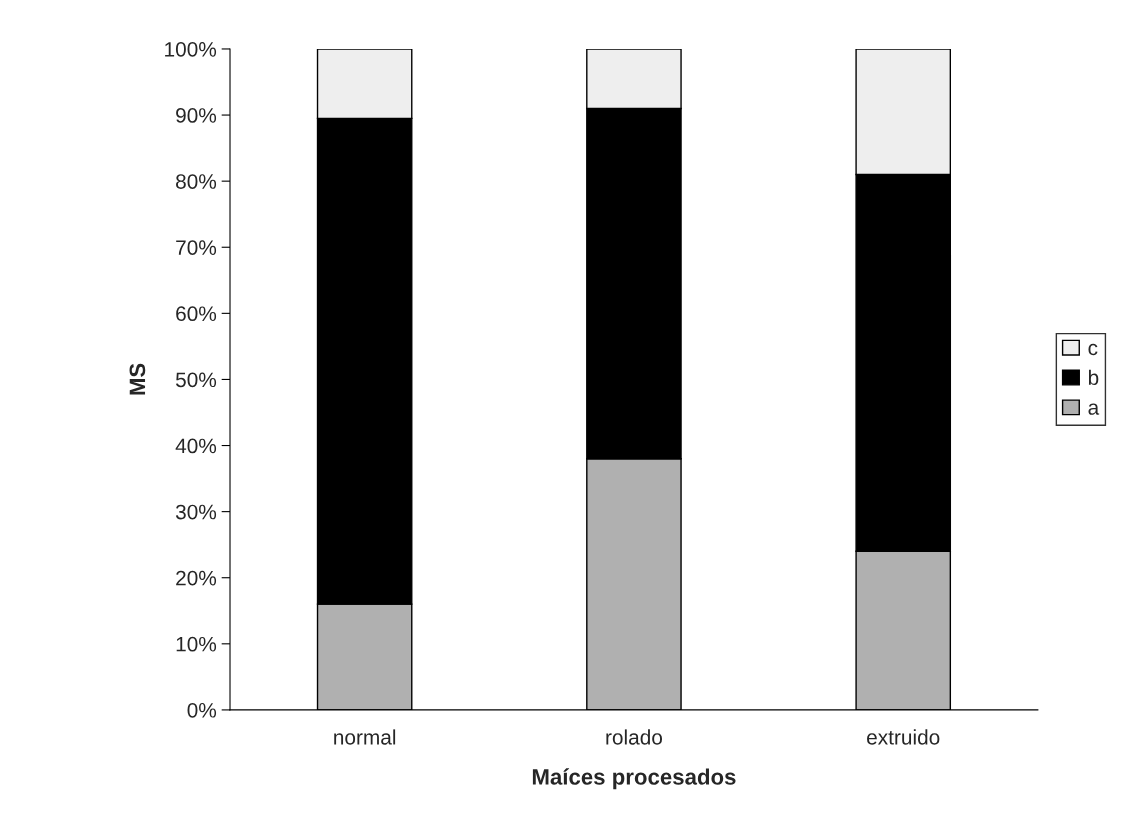  Describe the element at coordinates (196, 115) in the screenshot. I see `y-tick-label: 90%` at that location.